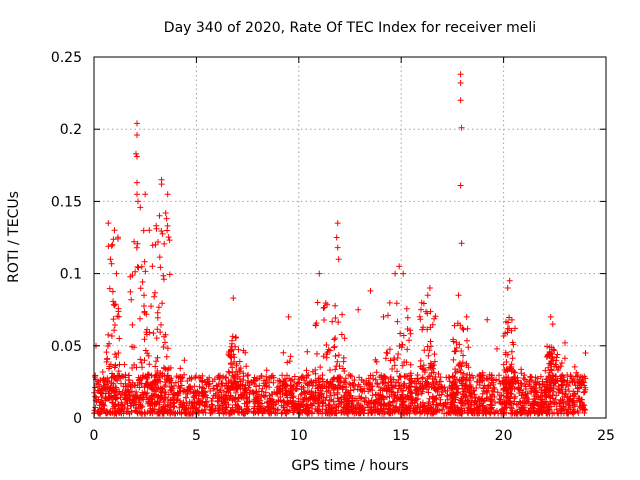 This screenshot has height=480, width=640. Describe the element at coordinates (66, 58) in the screenshot. I see `y-tick-label: 0.25` at that location.